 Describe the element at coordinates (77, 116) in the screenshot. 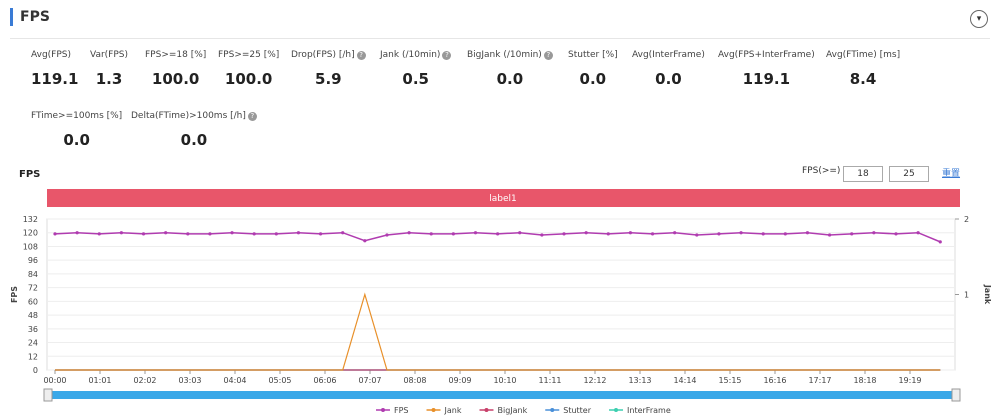

I see `stat-label: FTime>=100ms [%]` at that location.